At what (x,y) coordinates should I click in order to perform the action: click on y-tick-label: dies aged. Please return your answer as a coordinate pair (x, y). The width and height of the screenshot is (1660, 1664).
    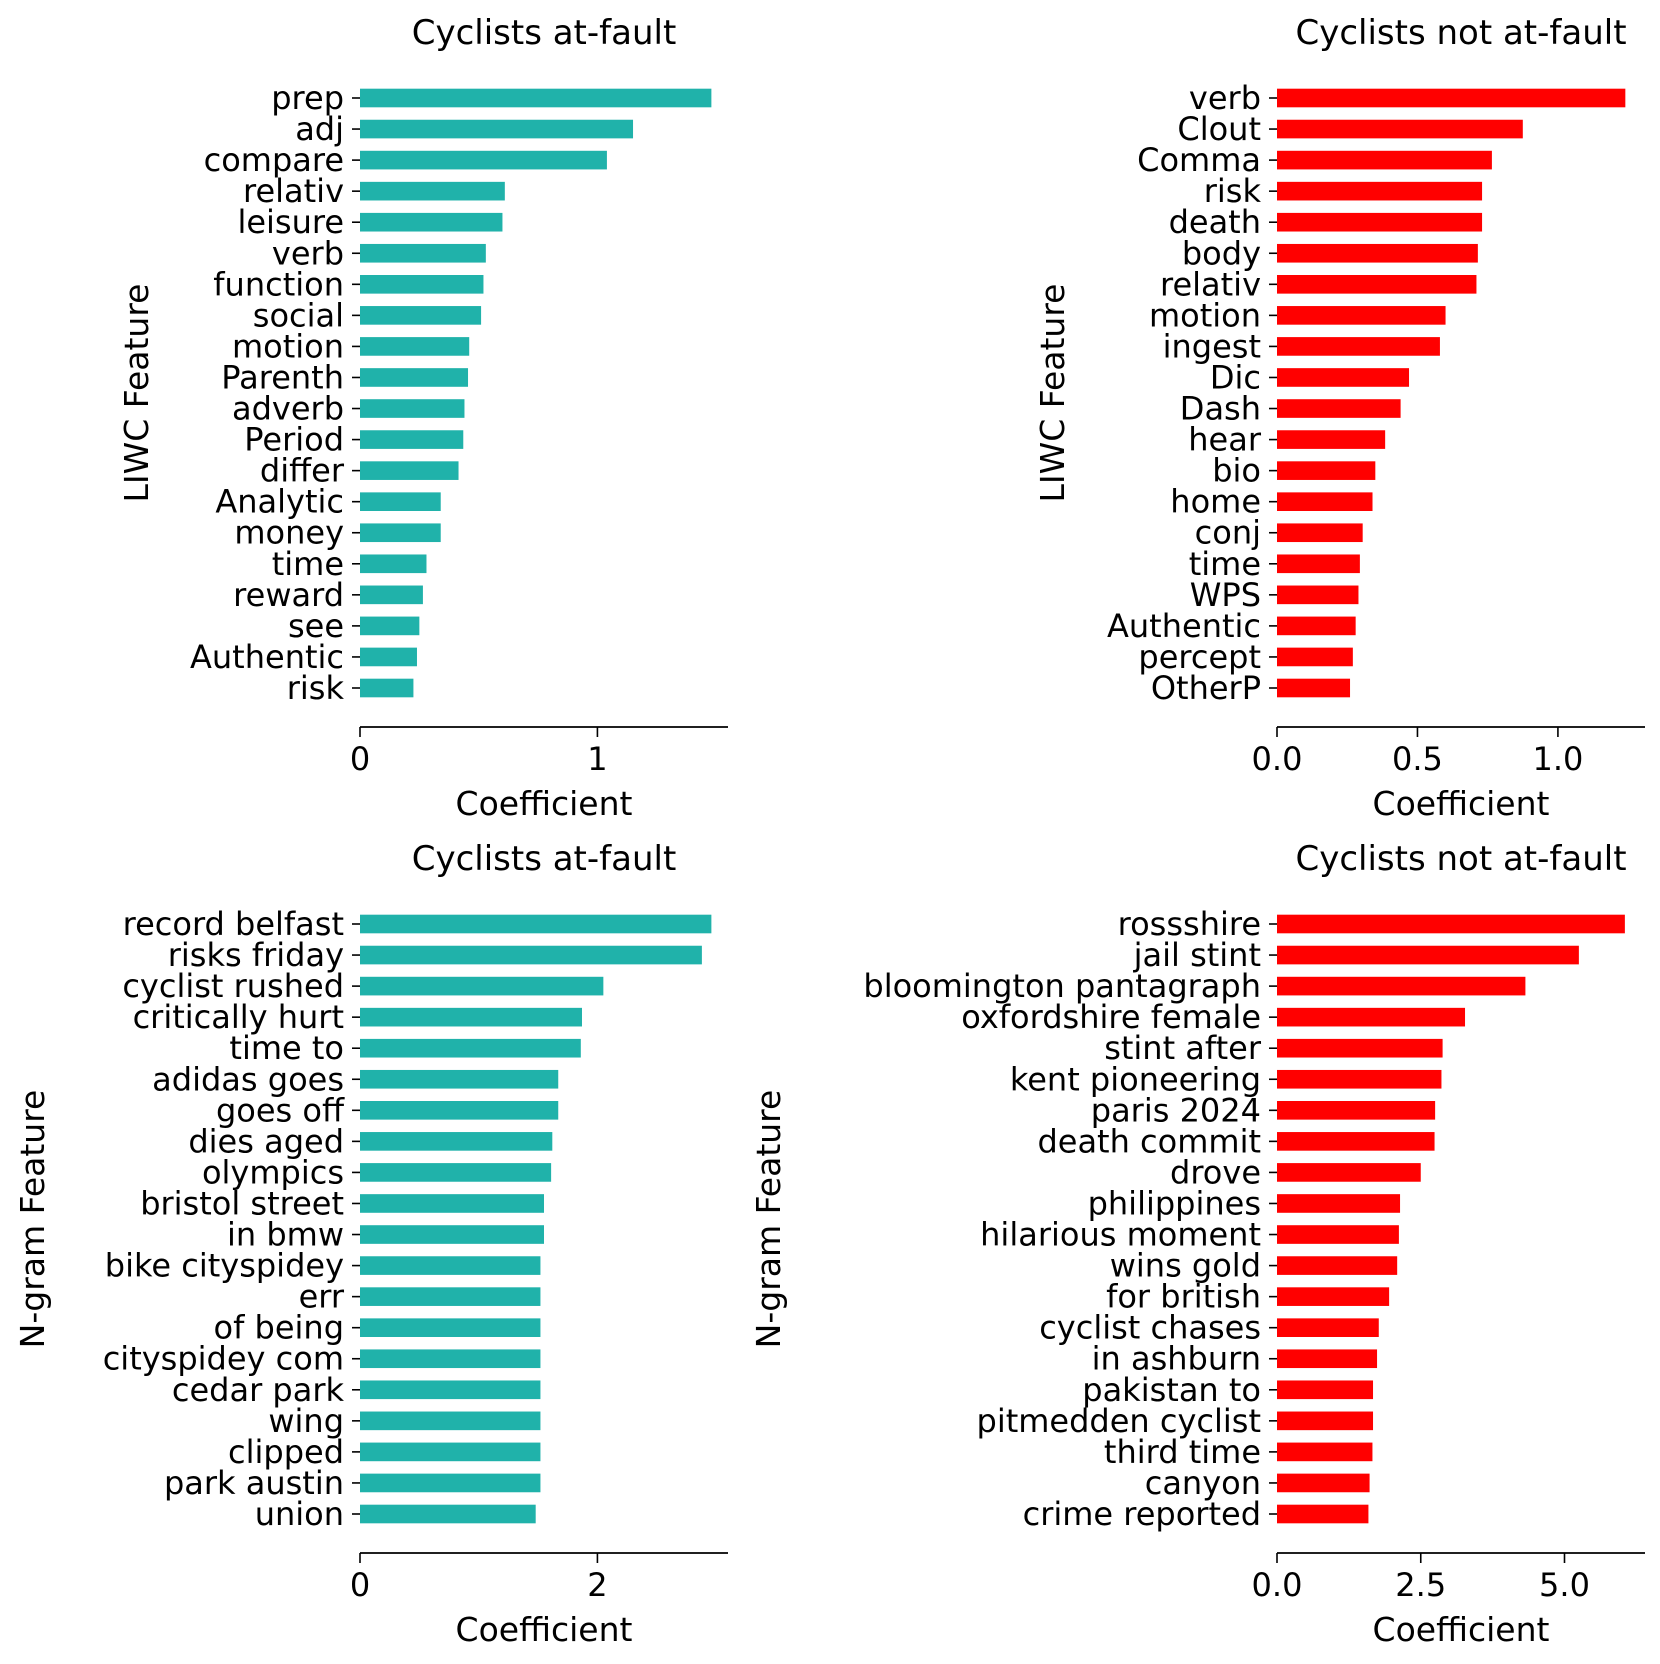
    Looking at the image, I should click on (266, 1141).